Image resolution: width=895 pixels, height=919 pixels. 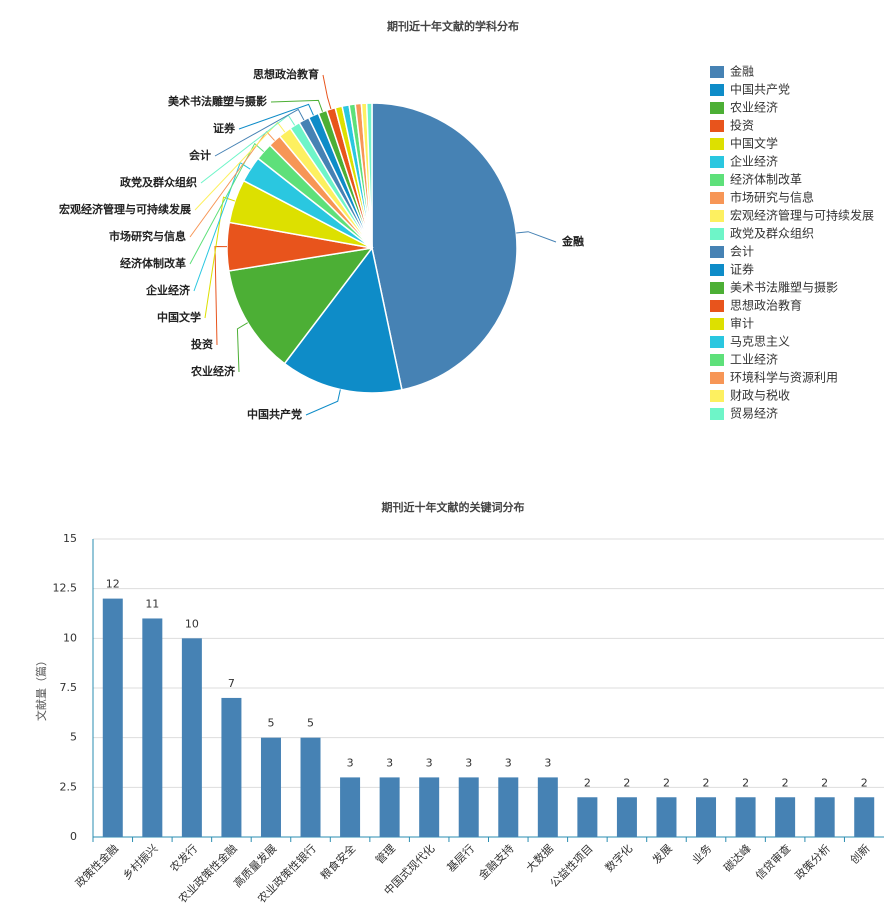 I want to click on legend-label: 贸易经济, so click(x=754, y=413).